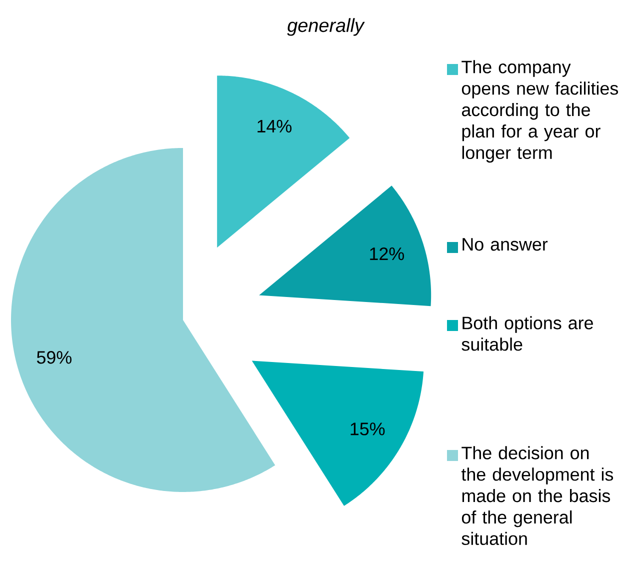 The image size is (638, 565). Describe the element at coordinates (505, 244) in the screenshot. I see `legend-label: No answer` at that location.